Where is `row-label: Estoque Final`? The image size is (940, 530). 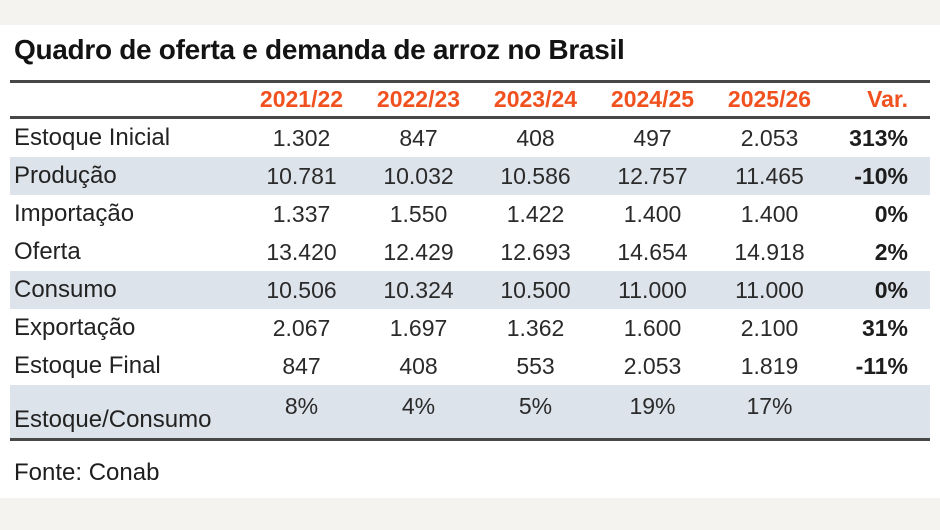
row-label: Estoque Final is located at coordinates (87, 365).